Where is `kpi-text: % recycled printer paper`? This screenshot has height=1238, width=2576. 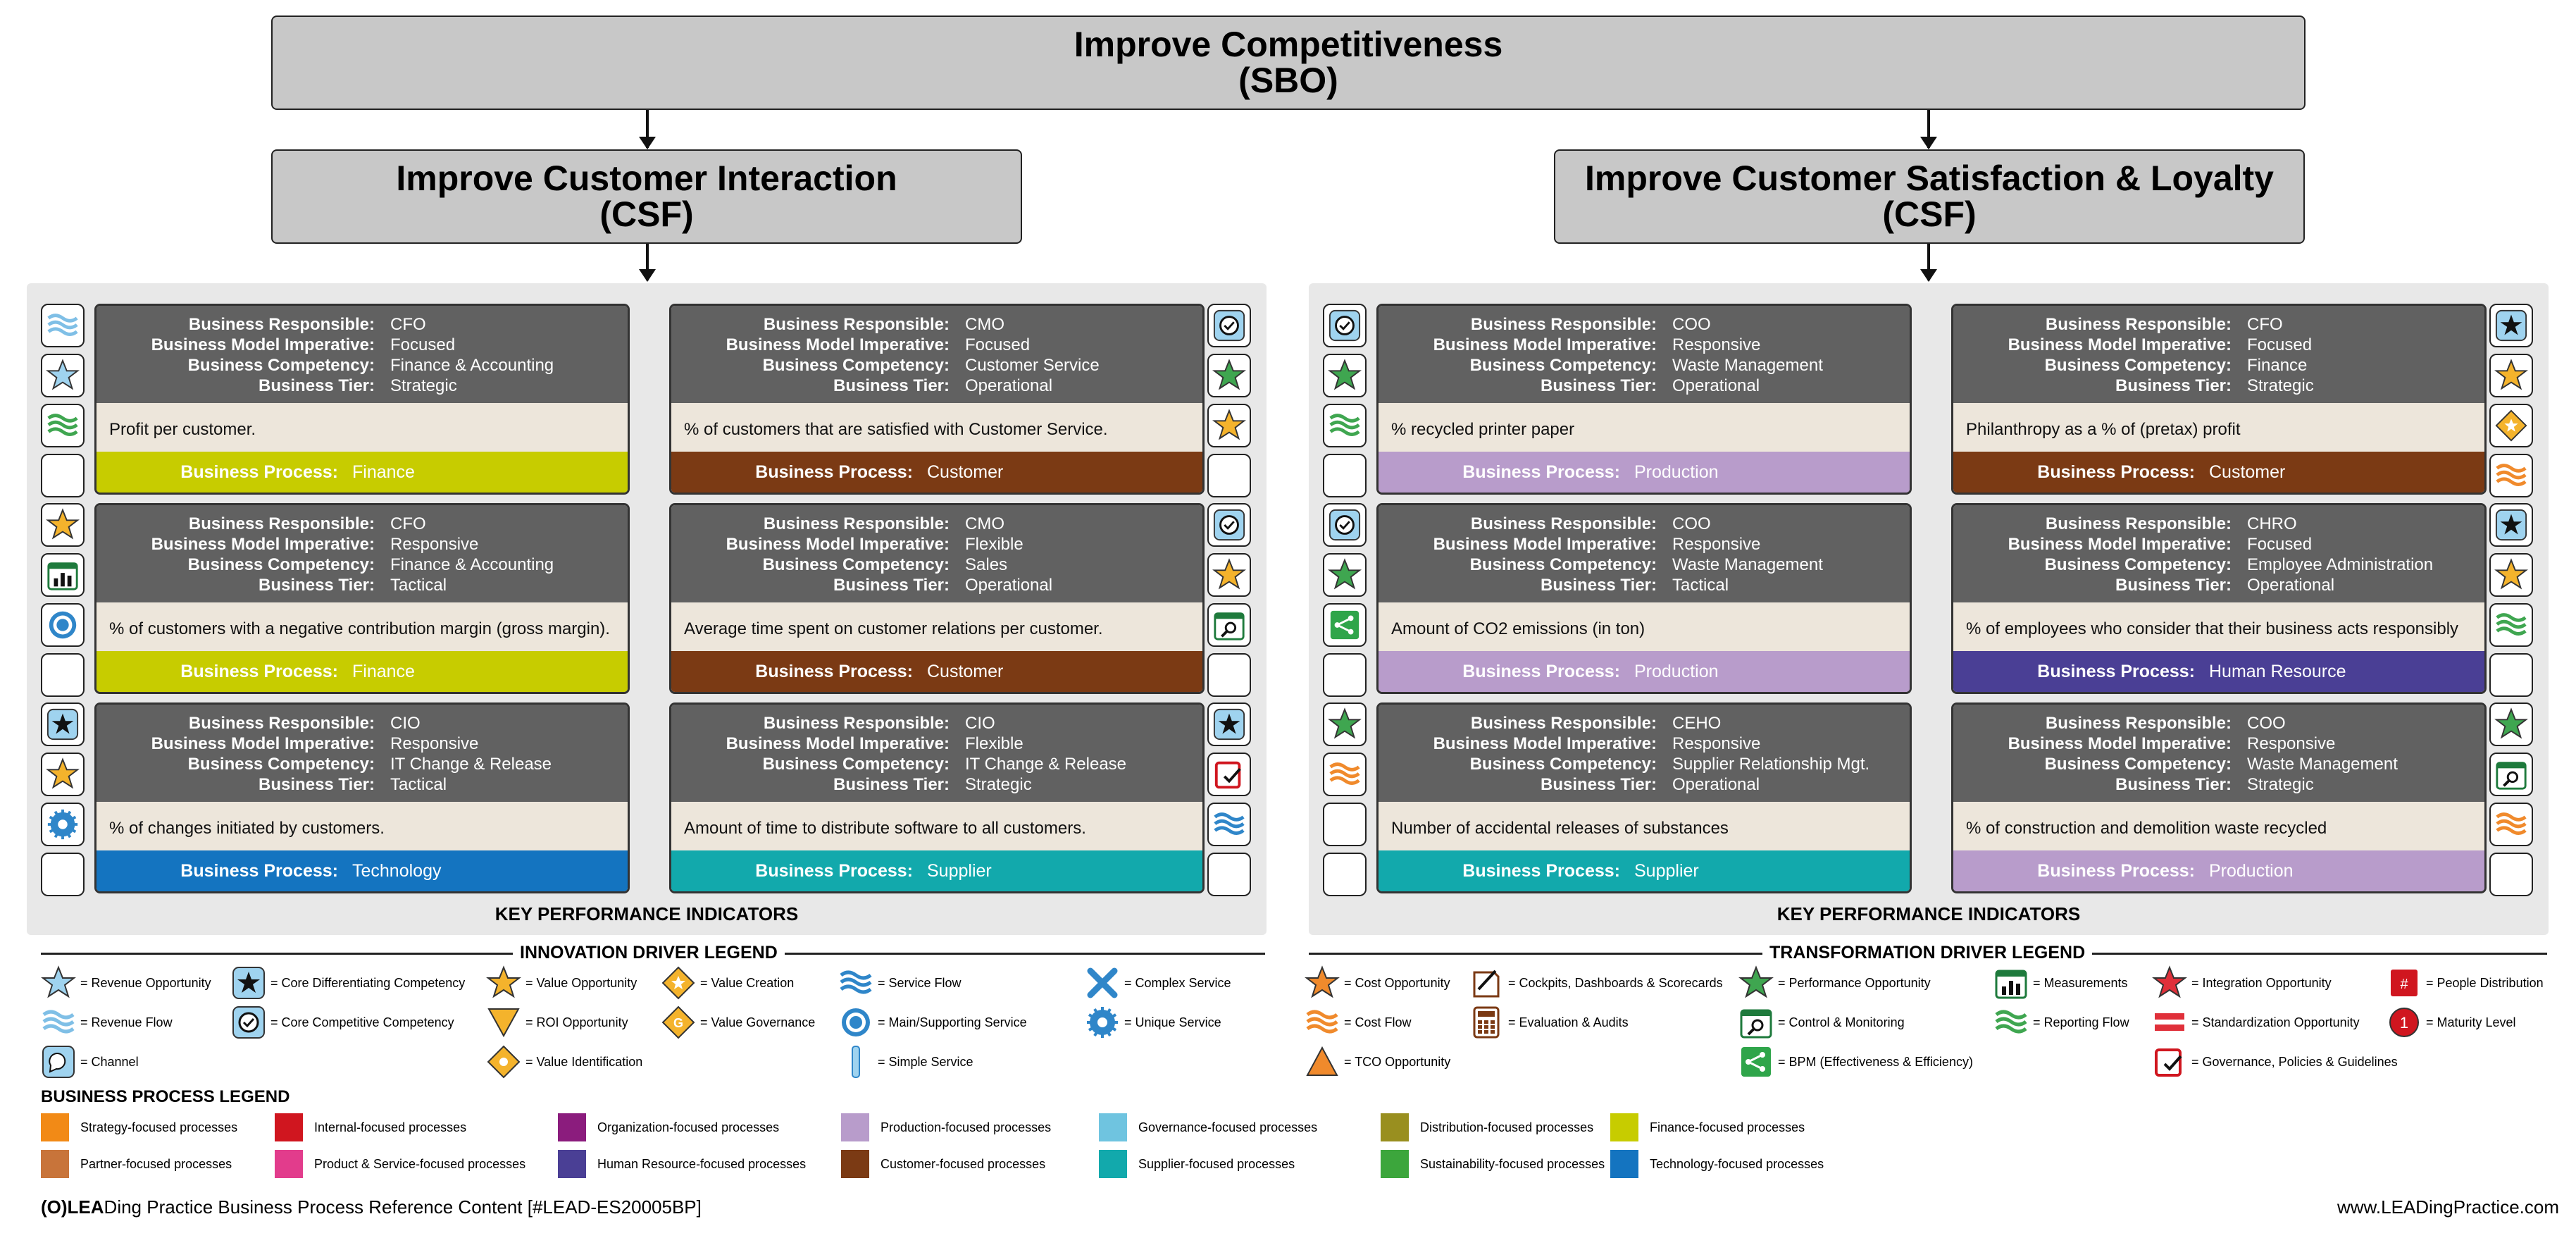
kpi-text: % recycled printer paper is located at coordinates (1483, 429).